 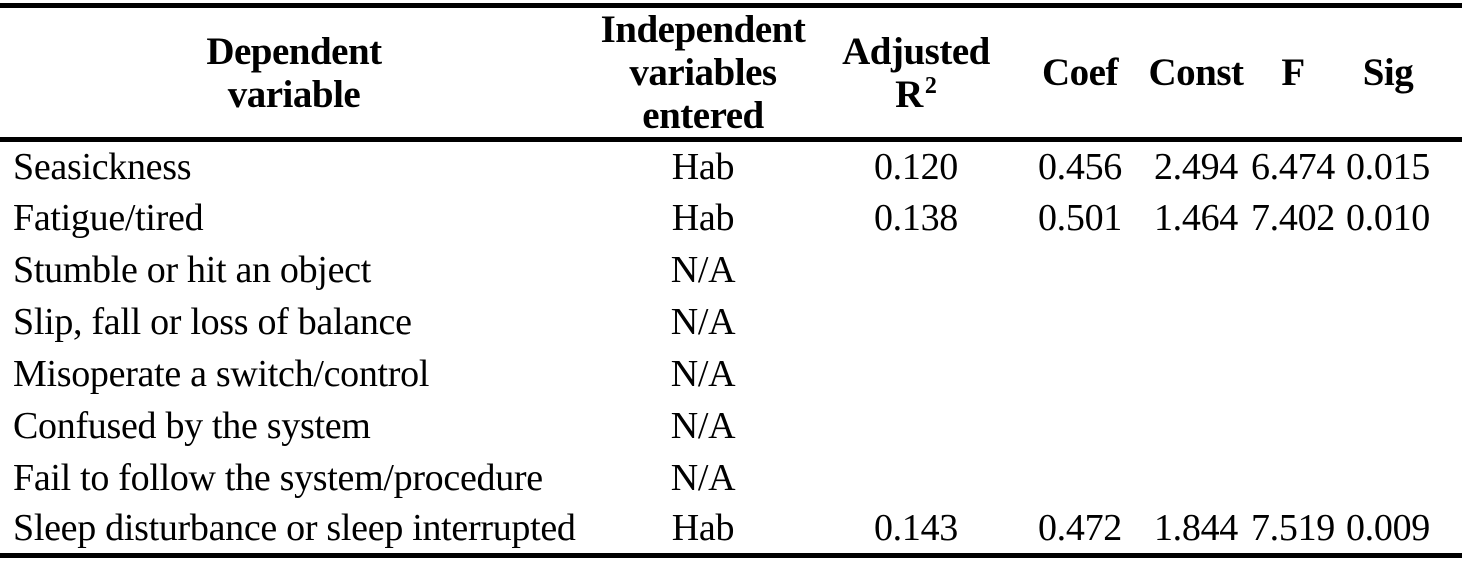 I want to click on col-header-independent-variables-entered: Independent variables entered, so click(x=703, y=73).